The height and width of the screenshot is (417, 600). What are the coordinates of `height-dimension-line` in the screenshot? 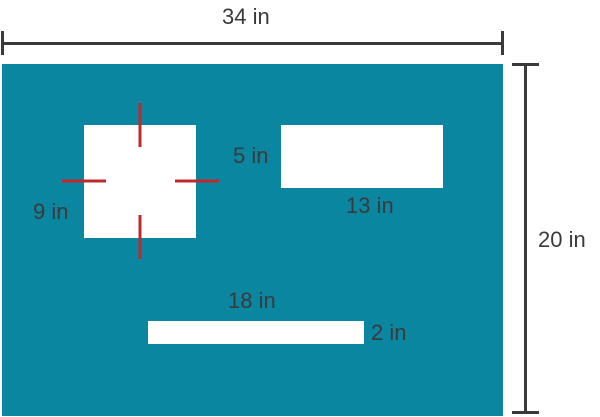 It's located at (525, 239).